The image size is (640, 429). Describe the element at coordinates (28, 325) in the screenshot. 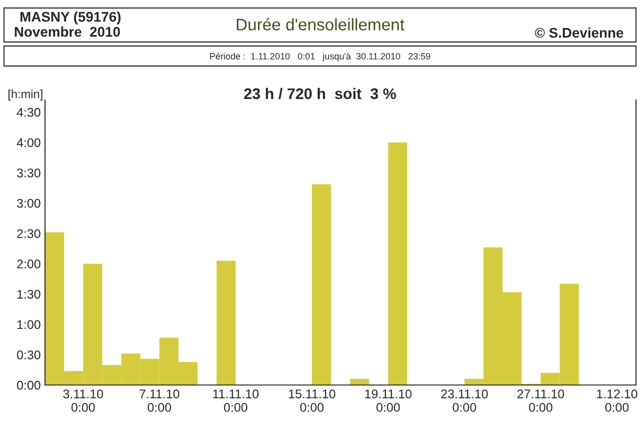

I see `y-tick-label: 1:00` at that location.